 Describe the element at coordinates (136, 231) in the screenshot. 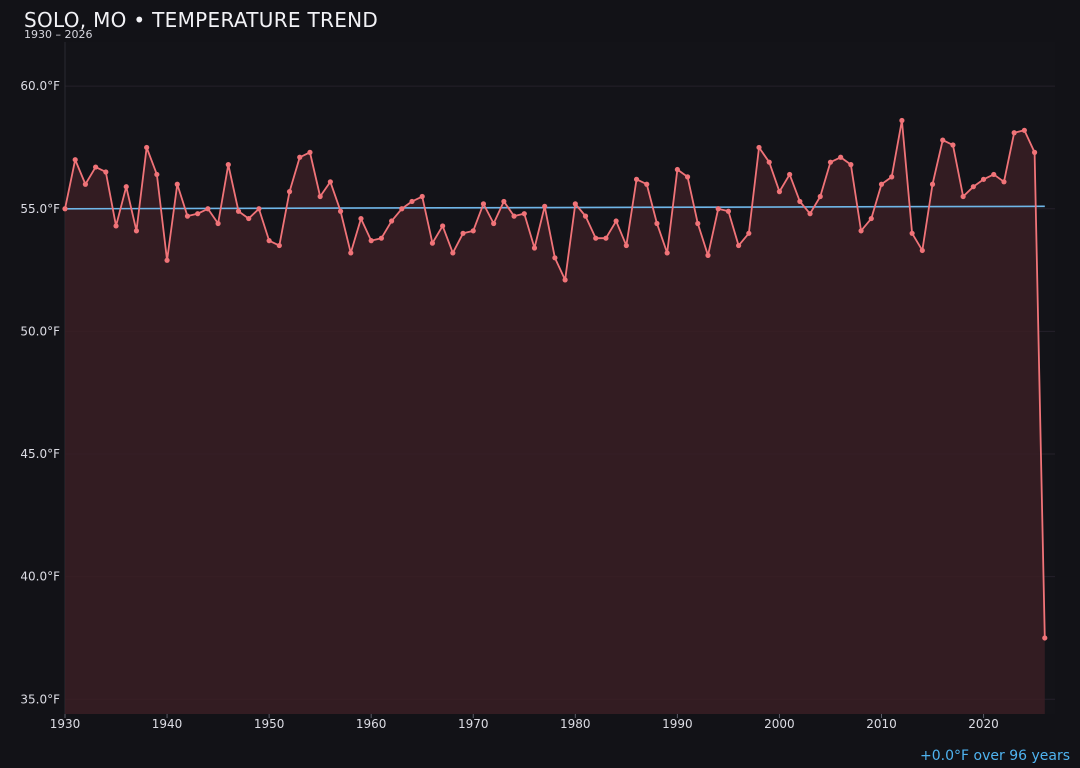

I see `data-point-1937` at that location.